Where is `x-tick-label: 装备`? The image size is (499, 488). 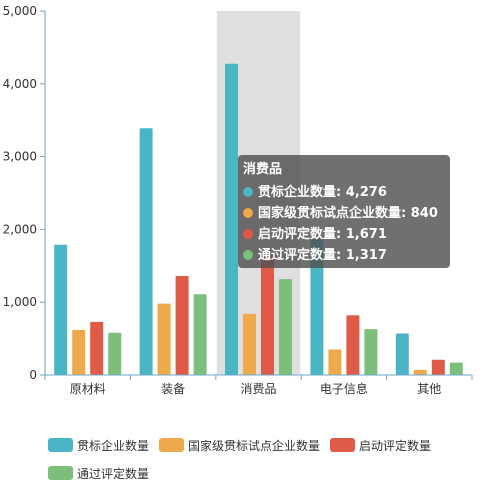
x-tick-label: 装备 is located at coordinates (173, 389).